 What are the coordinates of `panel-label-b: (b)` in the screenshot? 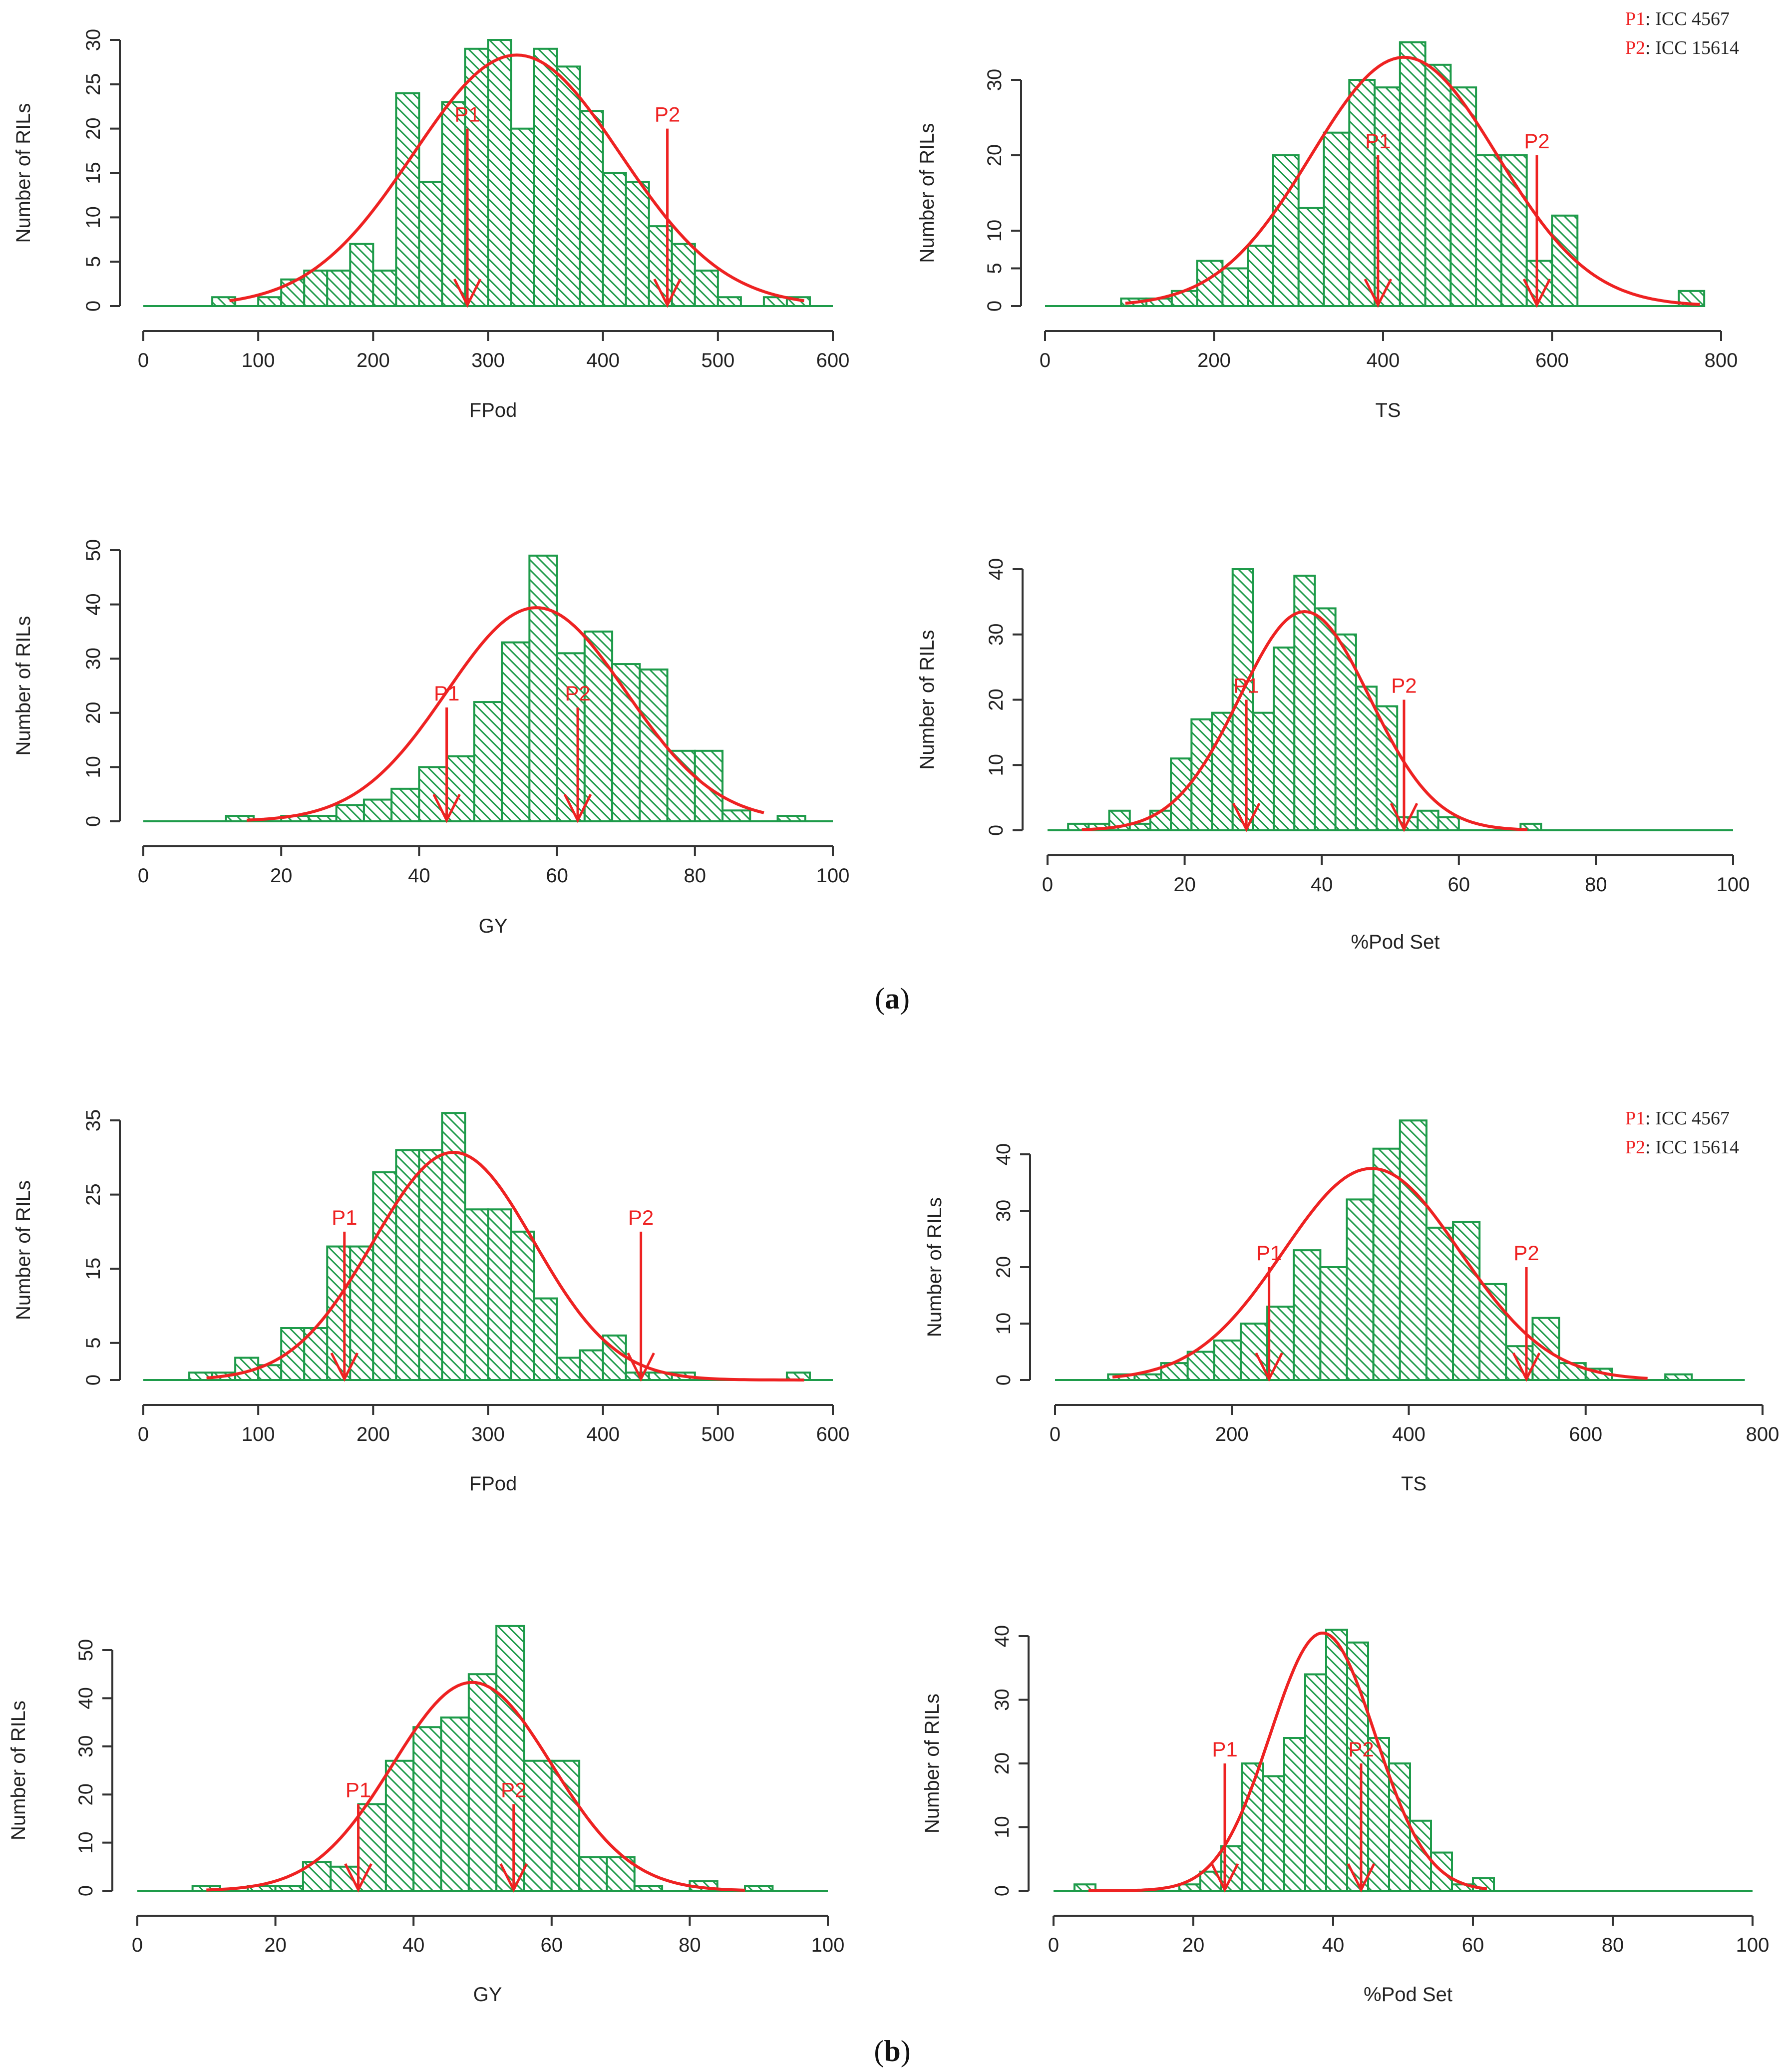 It's located at (892, 2051).